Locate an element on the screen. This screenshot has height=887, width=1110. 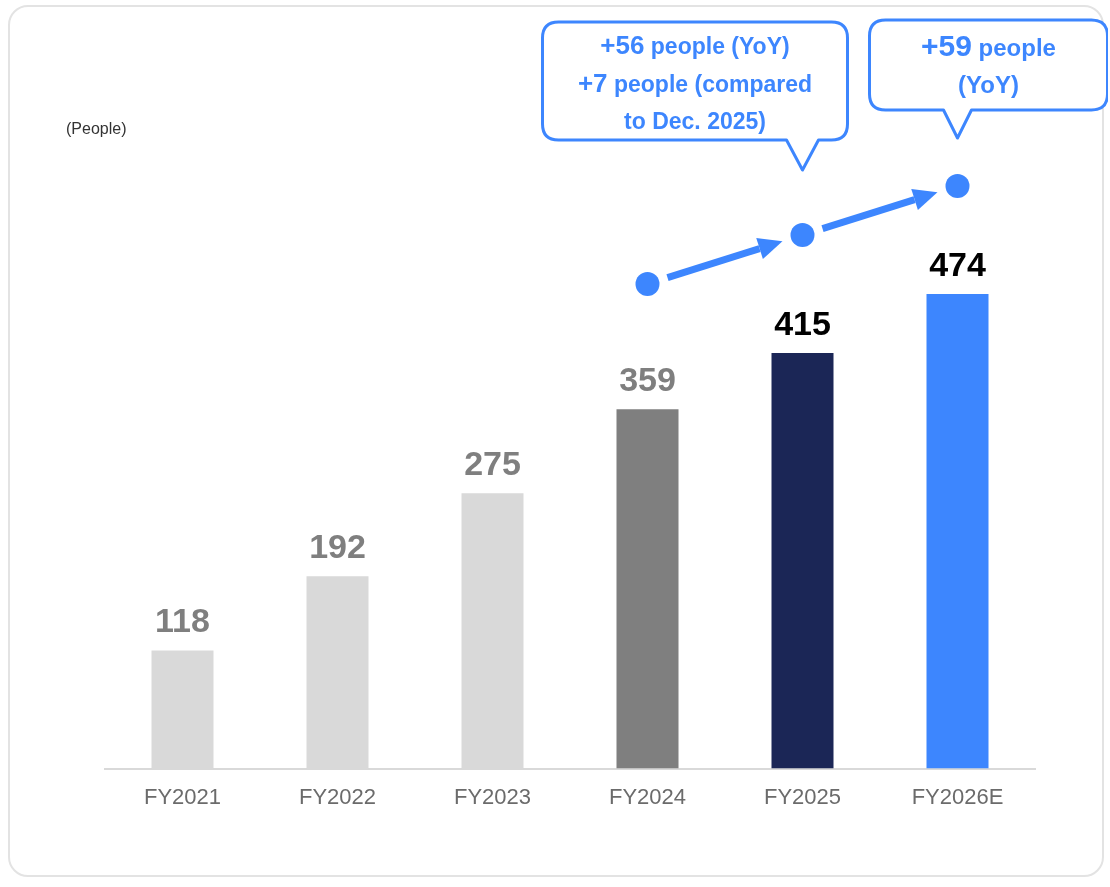
text: +56 people (YoY) +7 people (compared to Dec. 2025) is located at coordinates (695, 81).